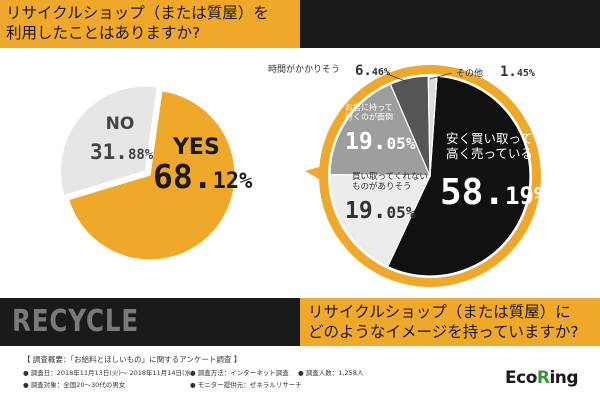 The width and height of the screenshot is (600, 402). Describe the element at coordinates (239, 373) in the screenshot. I see `survey-method: ● 調査方法：インターネット調査` at that location.